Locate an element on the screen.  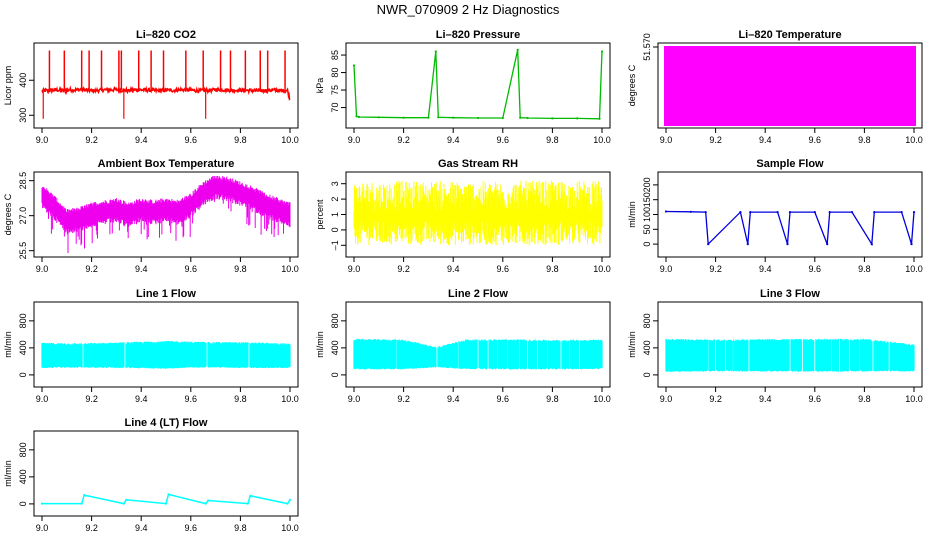
y-tick-label: 85 is located at coordinates (335, 55).